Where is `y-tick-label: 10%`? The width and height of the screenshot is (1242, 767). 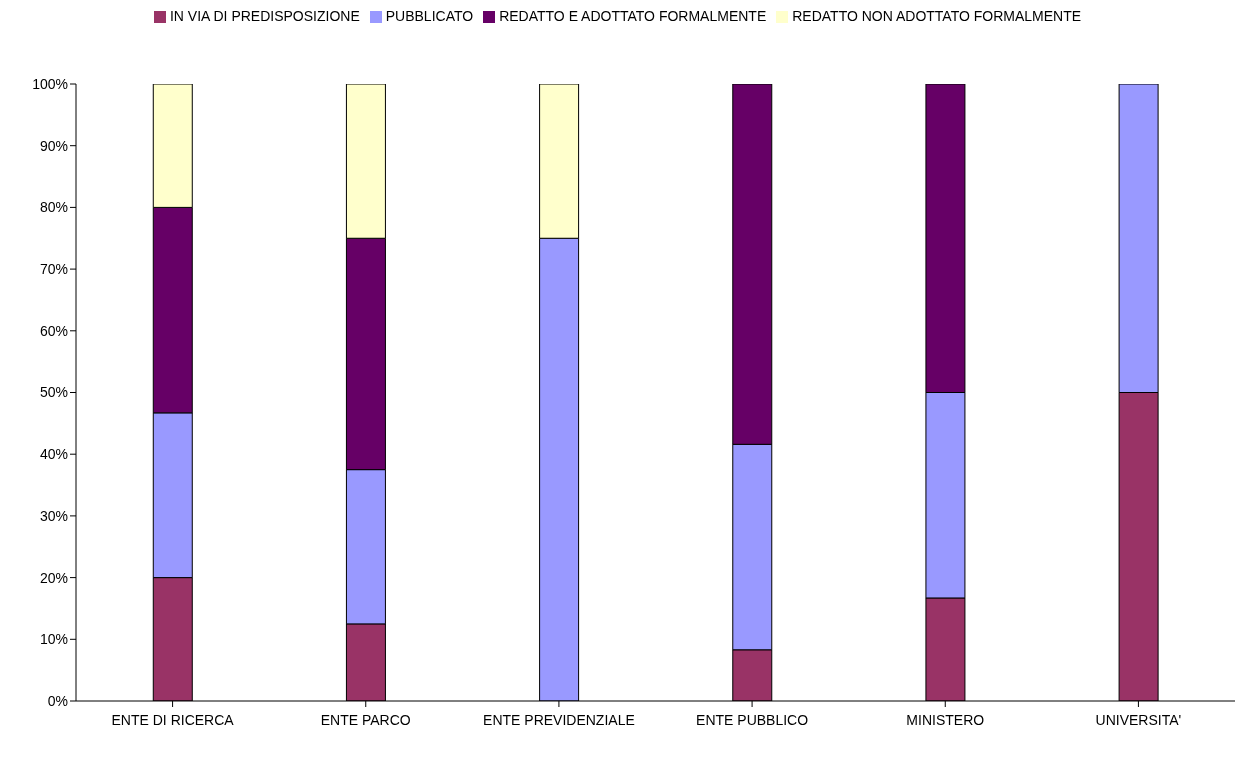 y-tick-label: 10% is located at coordinates (53, 639).